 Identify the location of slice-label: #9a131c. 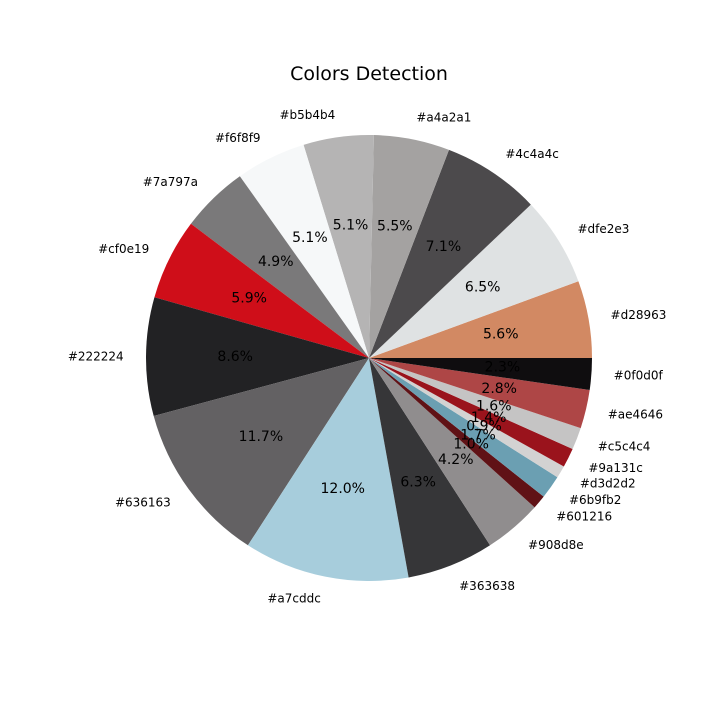
(615, 468).